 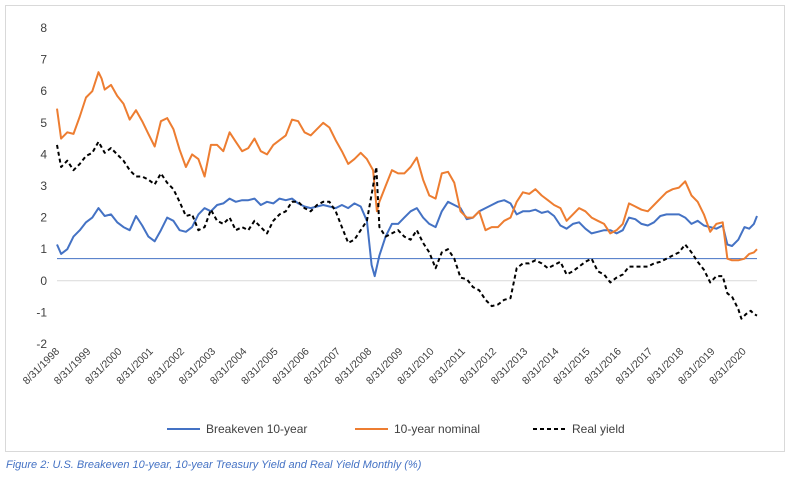 I want to click on y-tick-label: 8, so click(x=43, y=28).